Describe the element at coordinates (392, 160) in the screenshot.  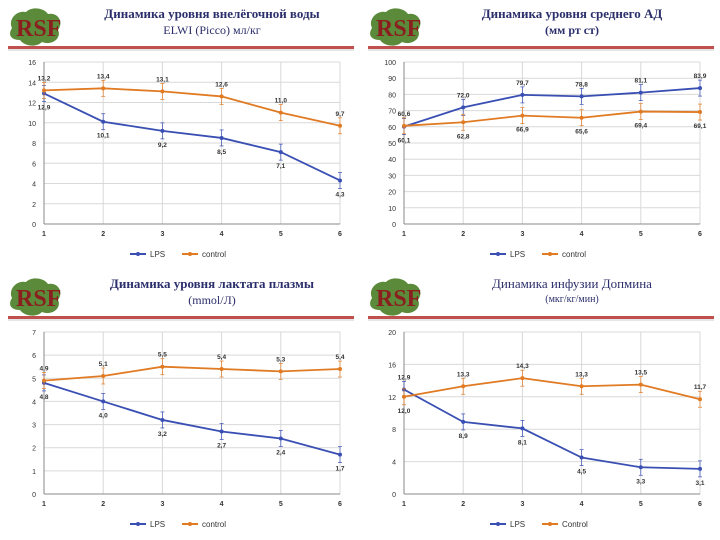
I see `y-tick-label: 40` at that location.